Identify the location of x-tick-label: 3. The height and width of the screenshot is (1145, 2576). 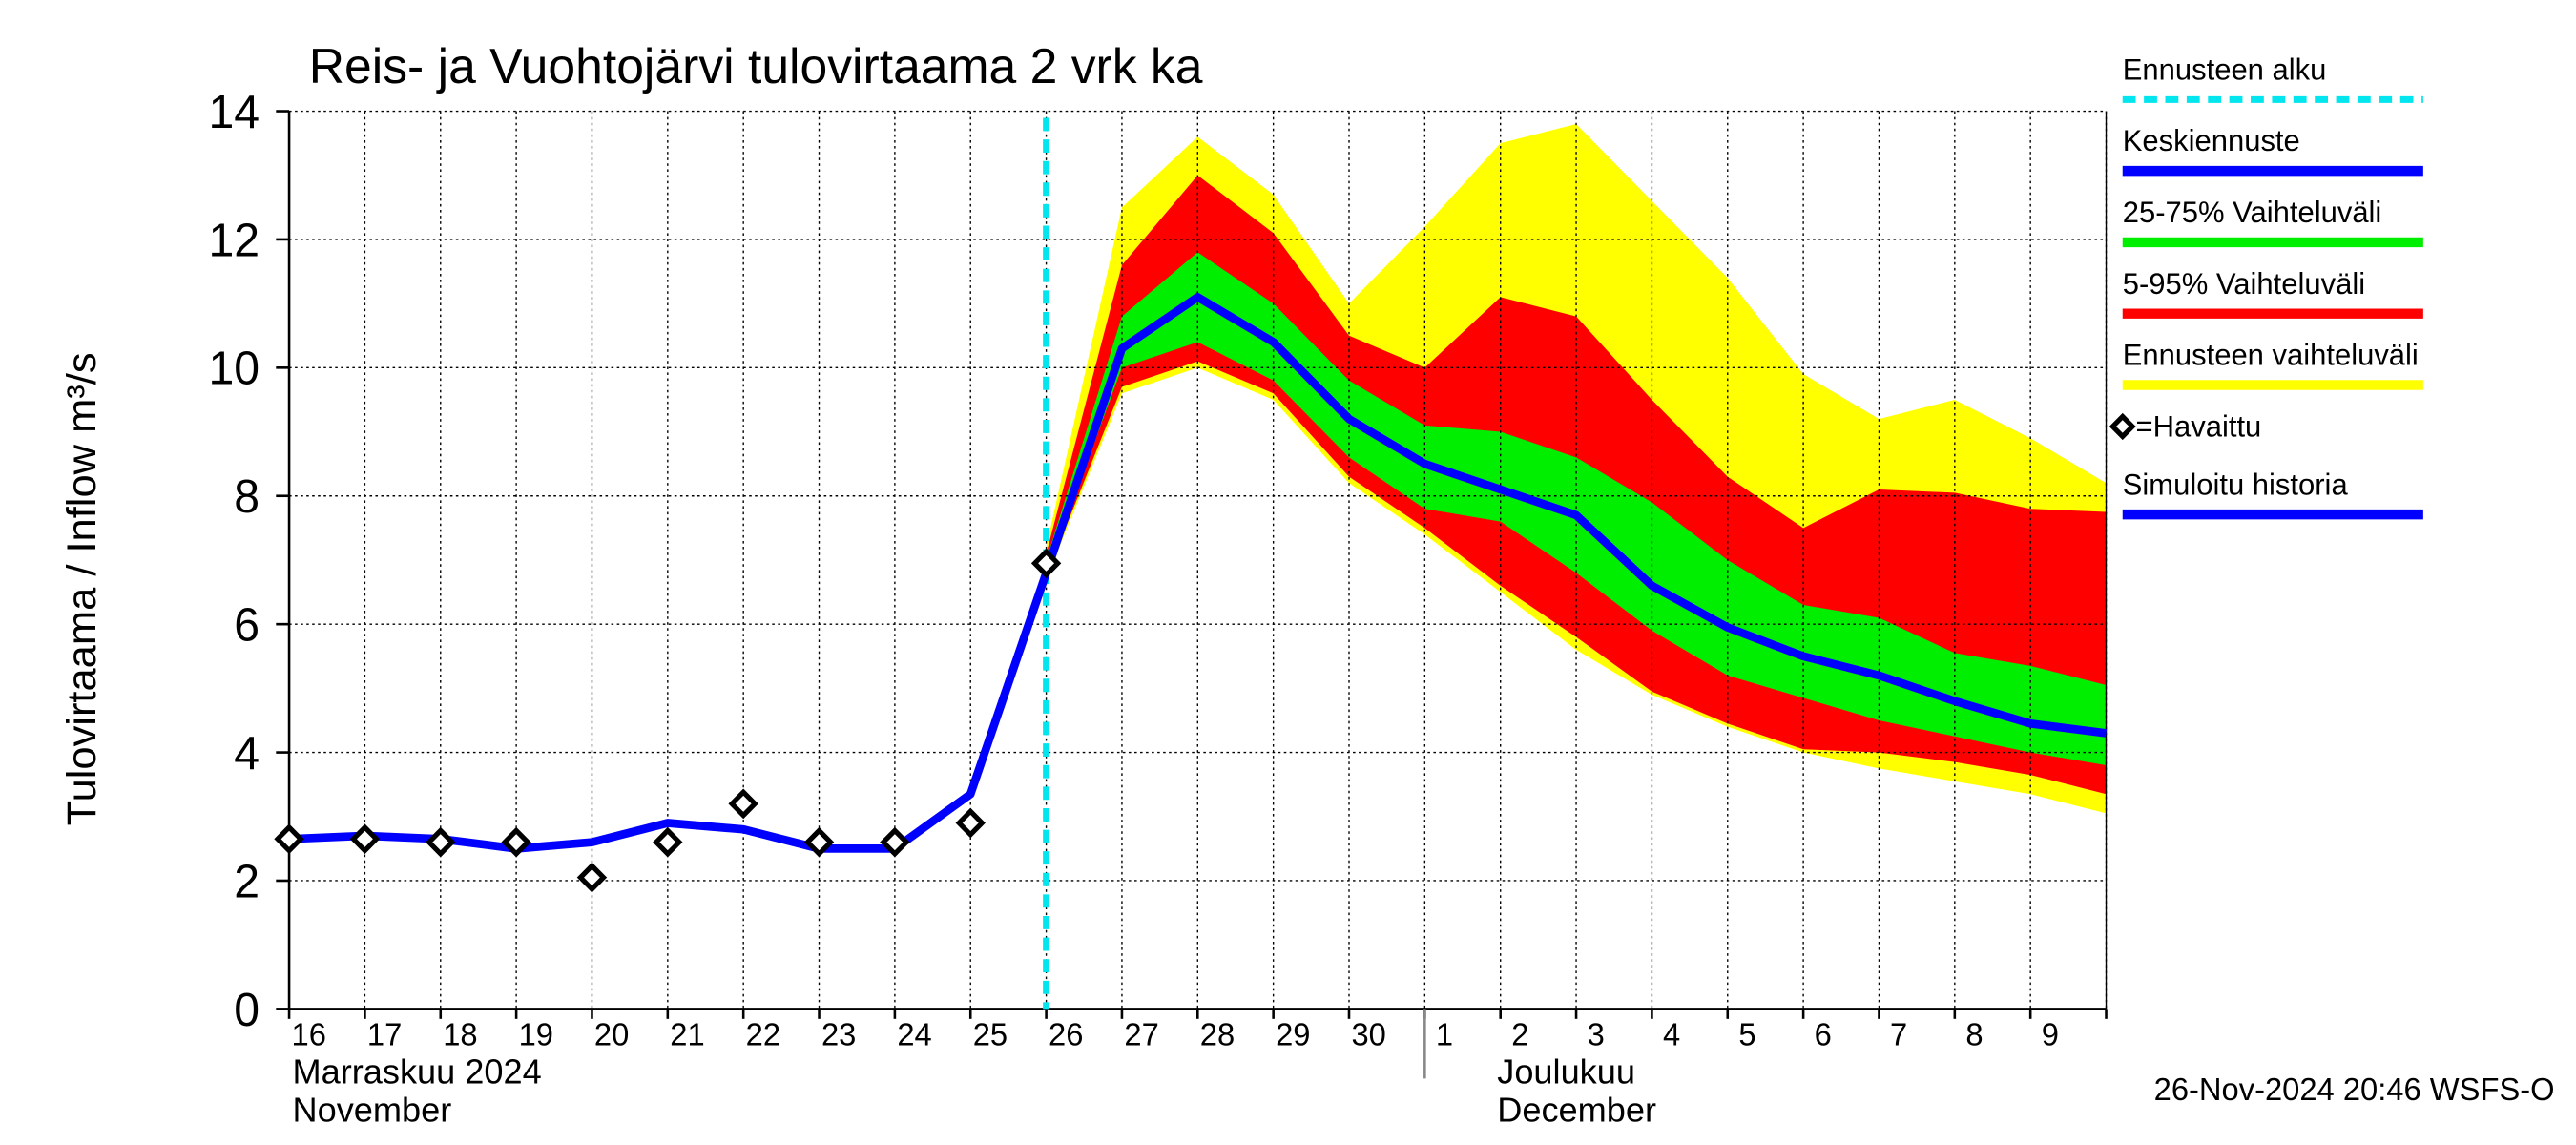
(1596, 1034).